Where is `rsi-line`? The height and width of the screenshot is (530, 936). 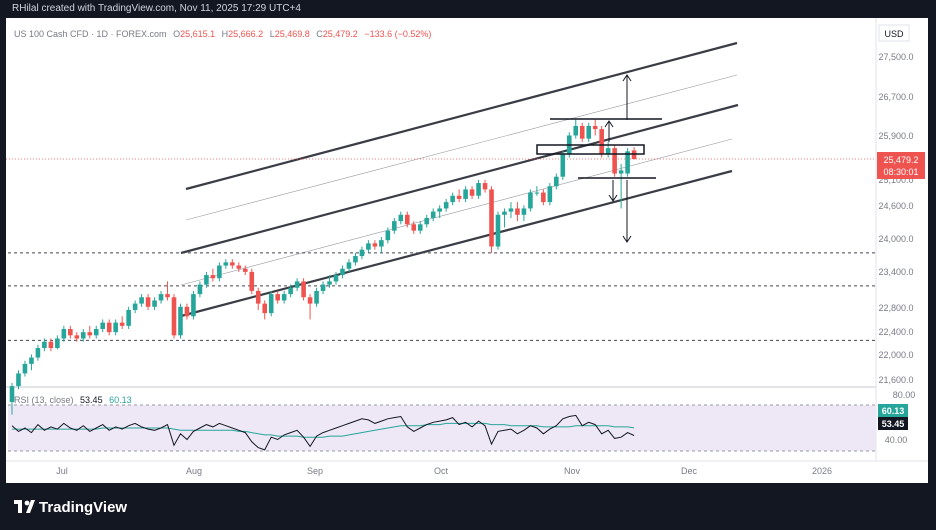 rsi-line is located at coordinates (323, 432).